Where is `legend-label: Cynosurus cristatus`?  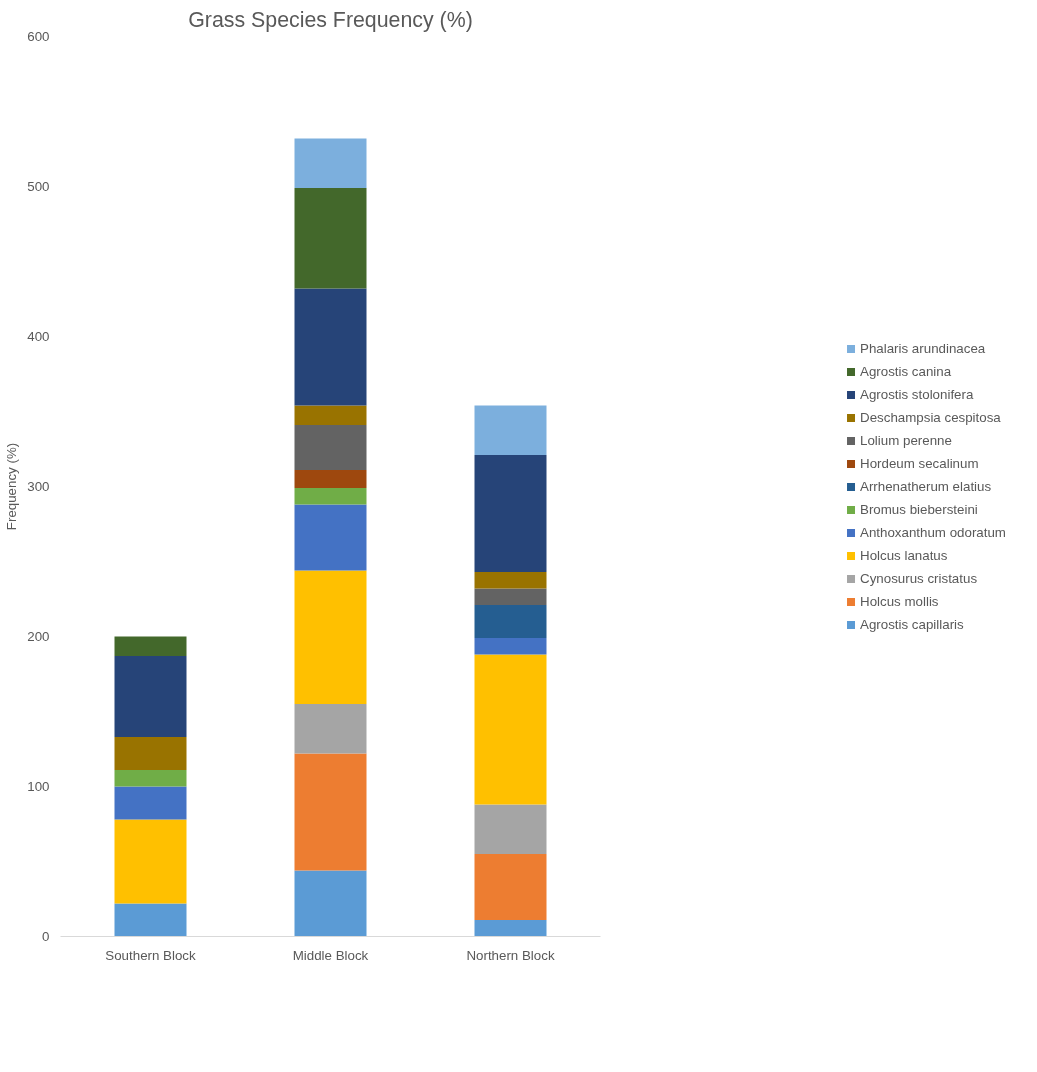 legend-label: Cynosurus cristatus is located at coordinates (919, 578).